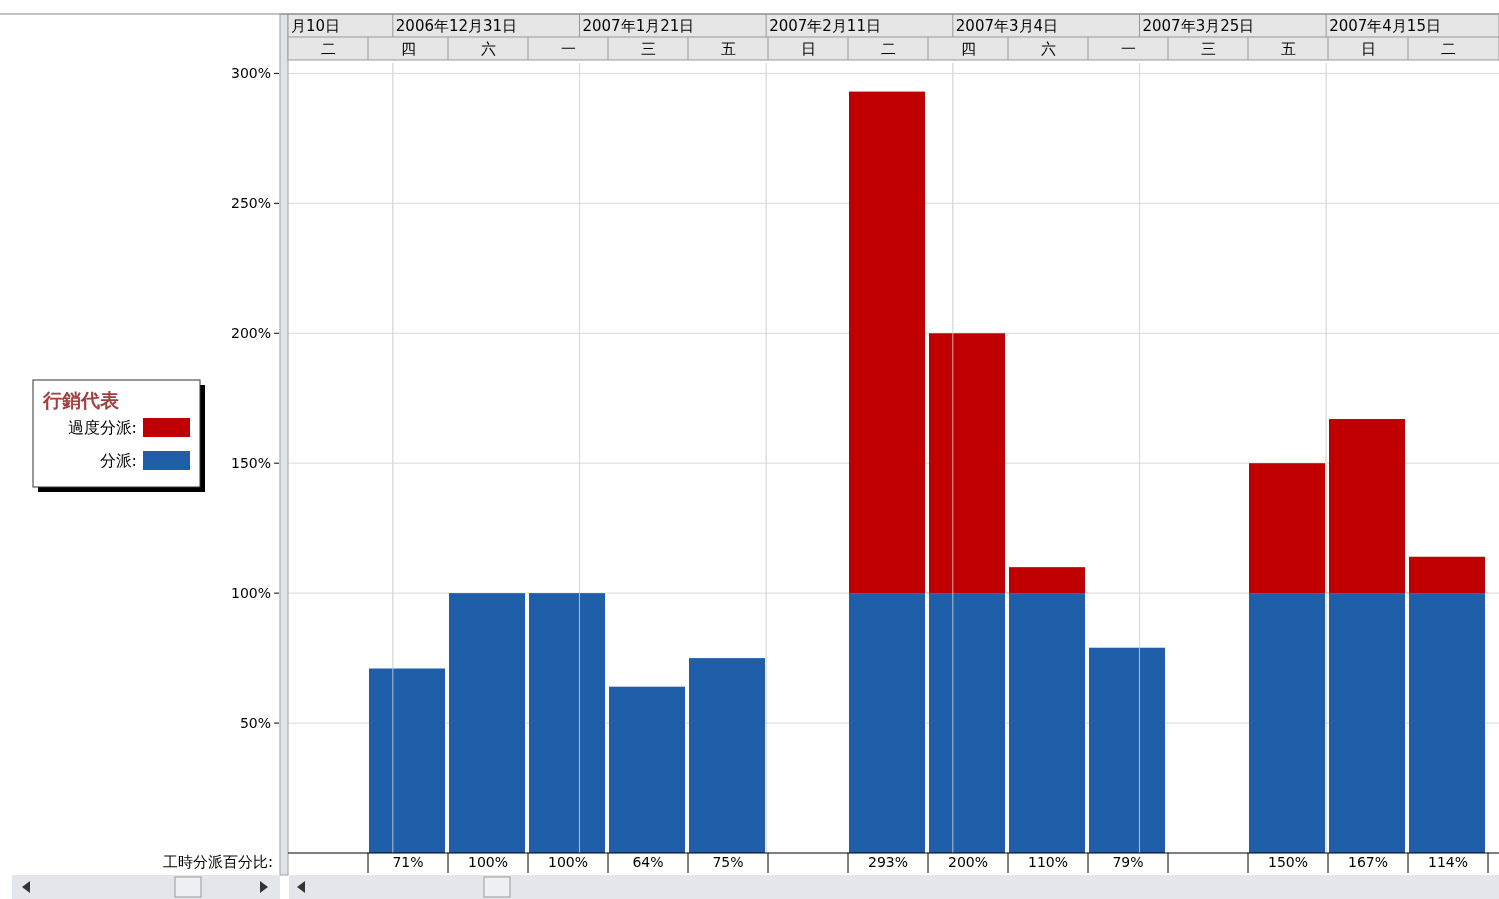  I want to click on text: 月10日, so click(316, 26).